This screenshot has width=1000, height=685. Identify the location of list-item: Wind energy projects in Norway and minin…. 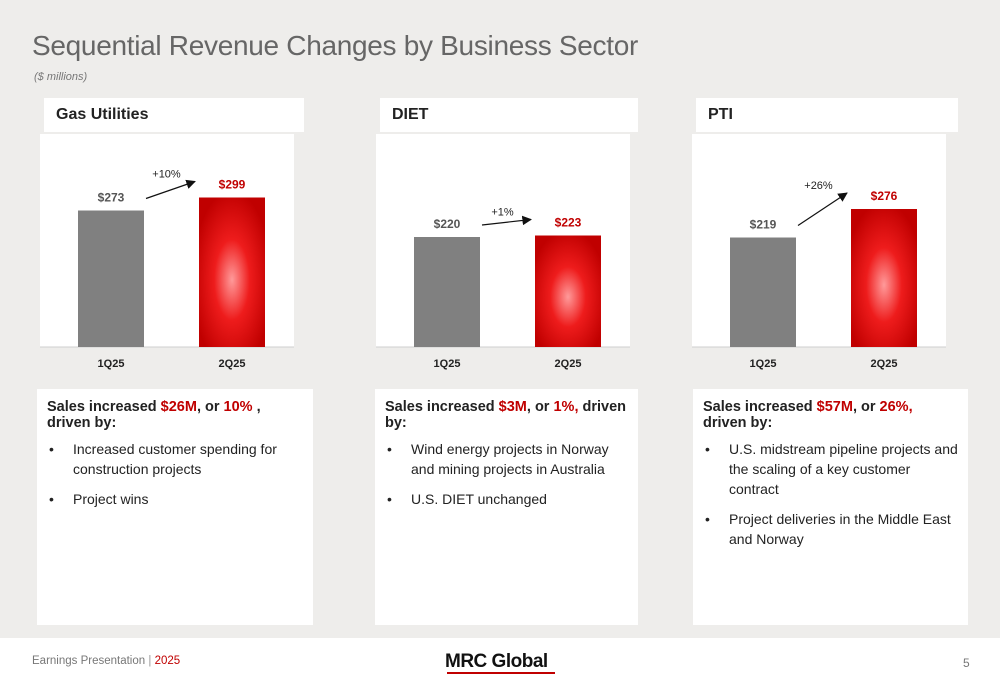
(506, 459).